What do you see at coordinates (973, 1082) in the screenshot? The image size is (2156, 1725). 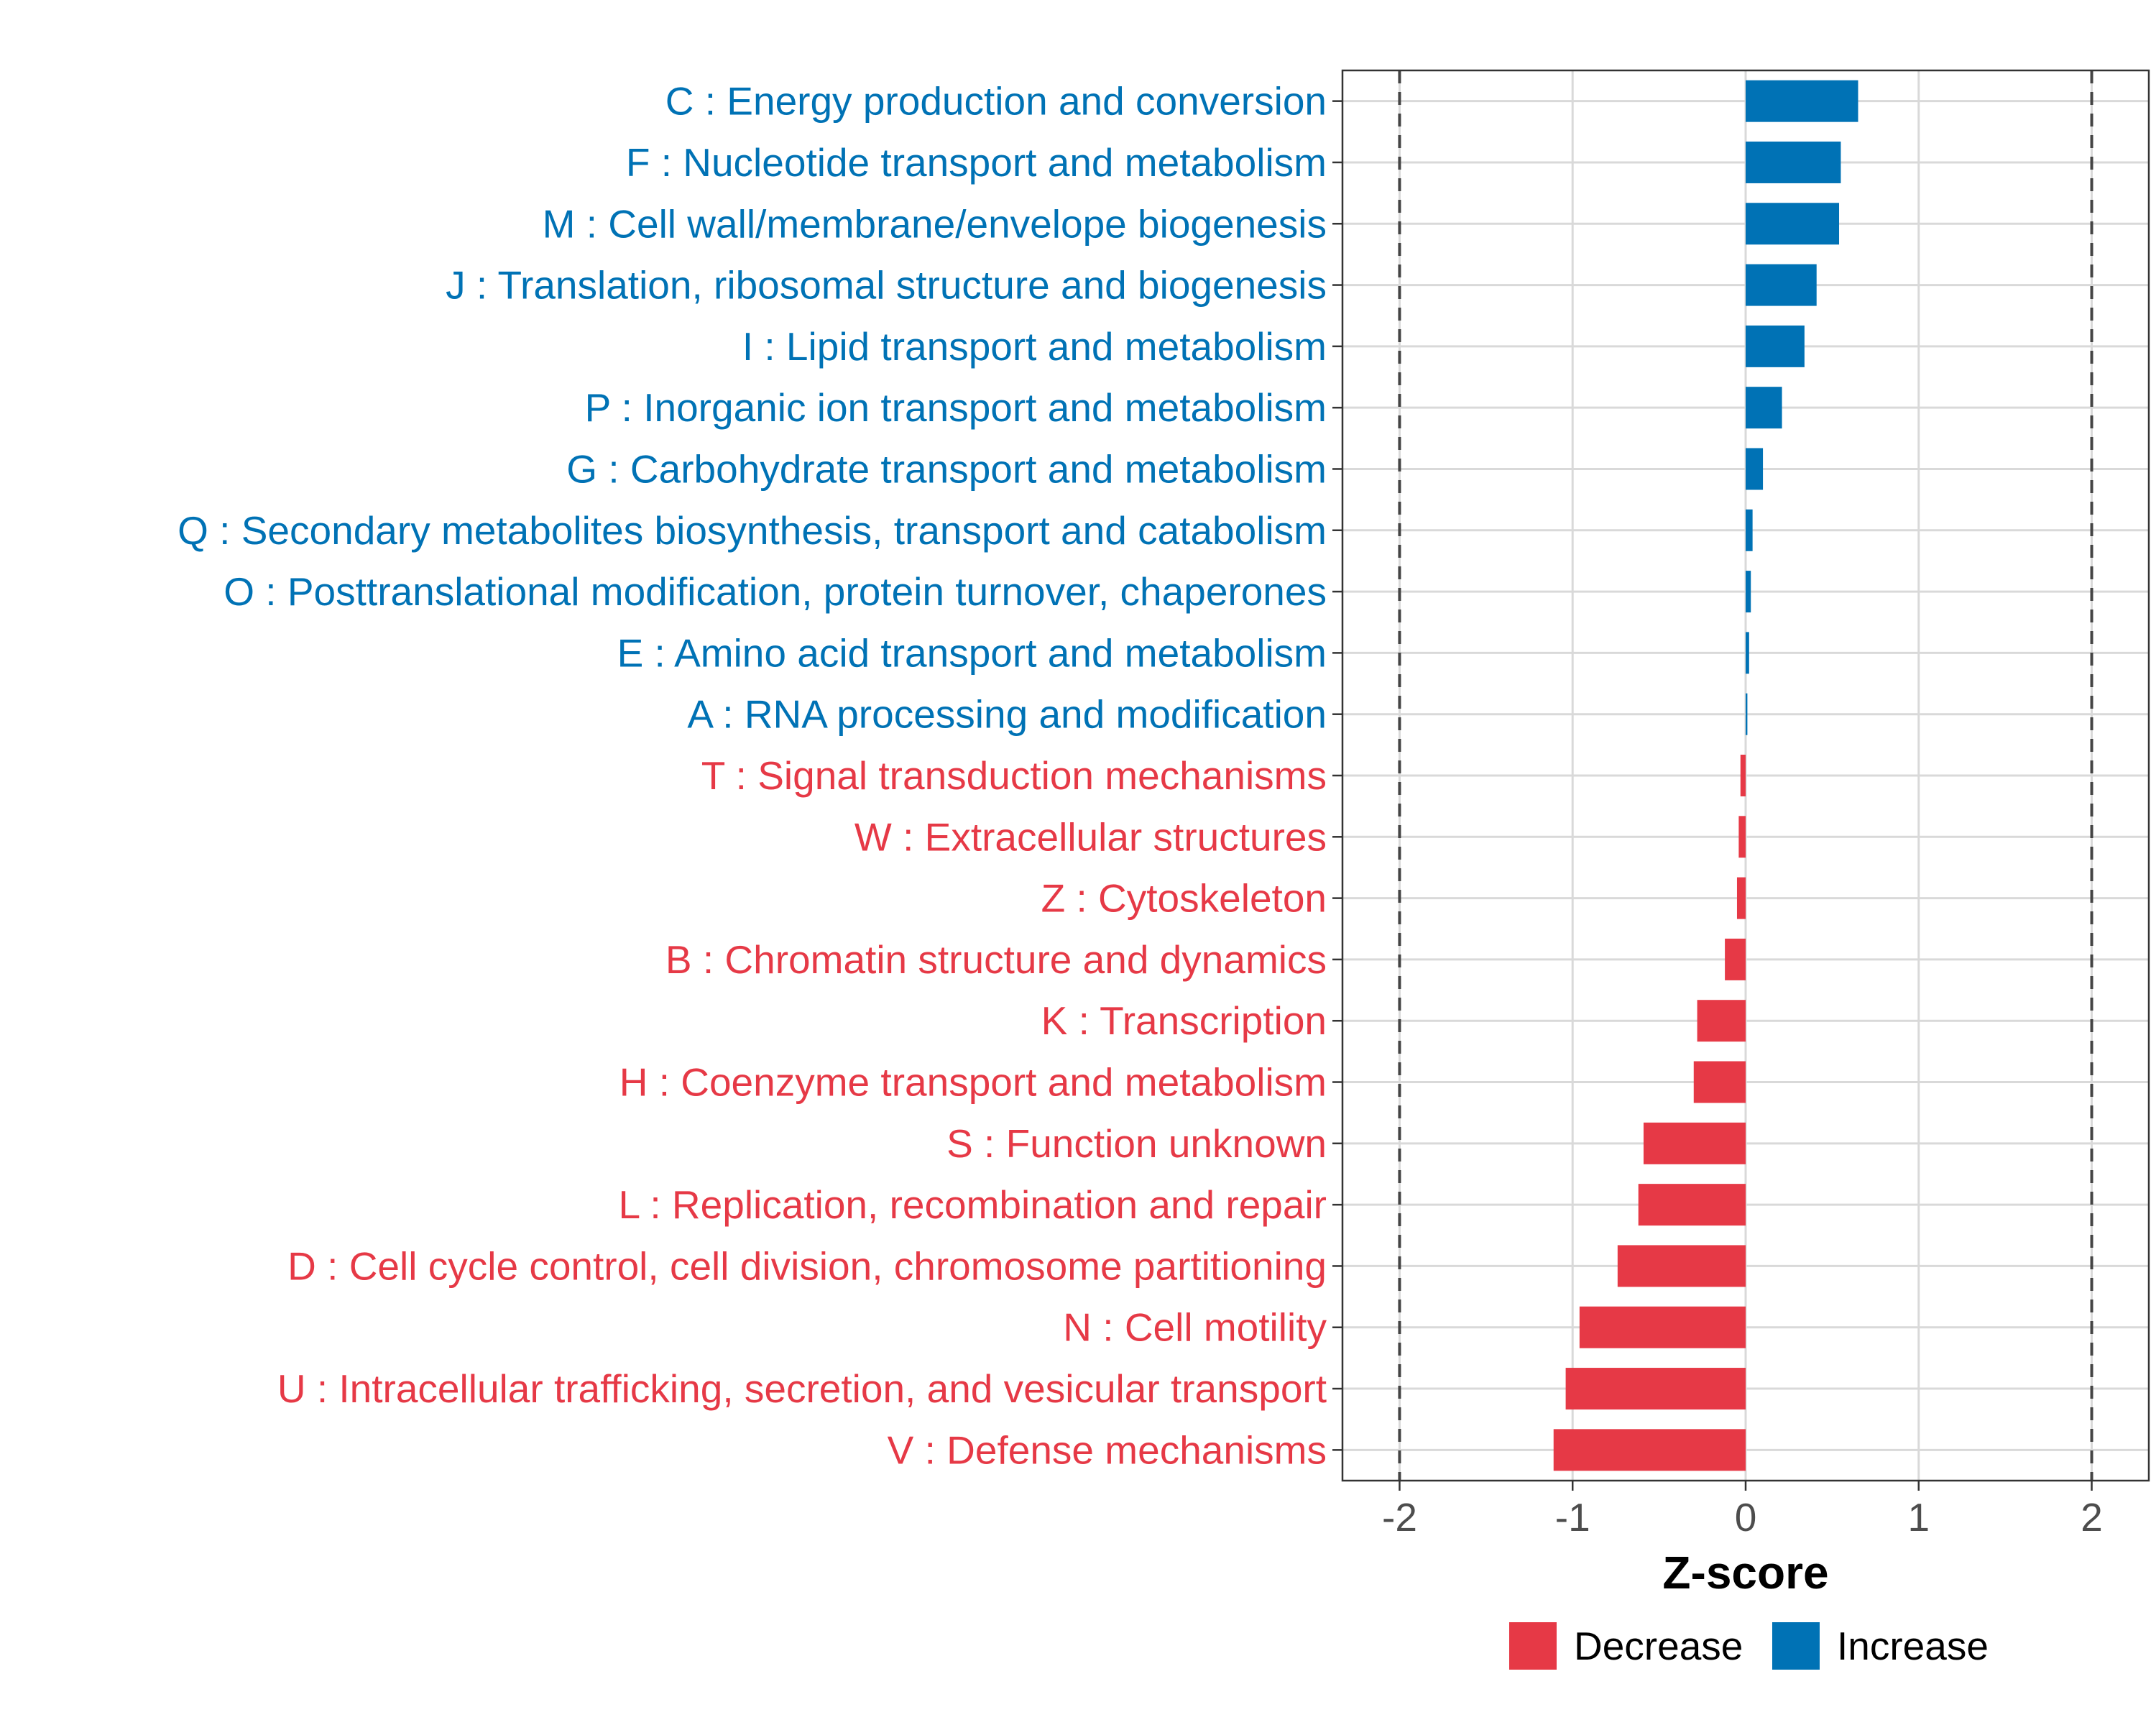 I see `category-label: H : Coenzyme transport and metabolism` at bounding box center [973, 1082].